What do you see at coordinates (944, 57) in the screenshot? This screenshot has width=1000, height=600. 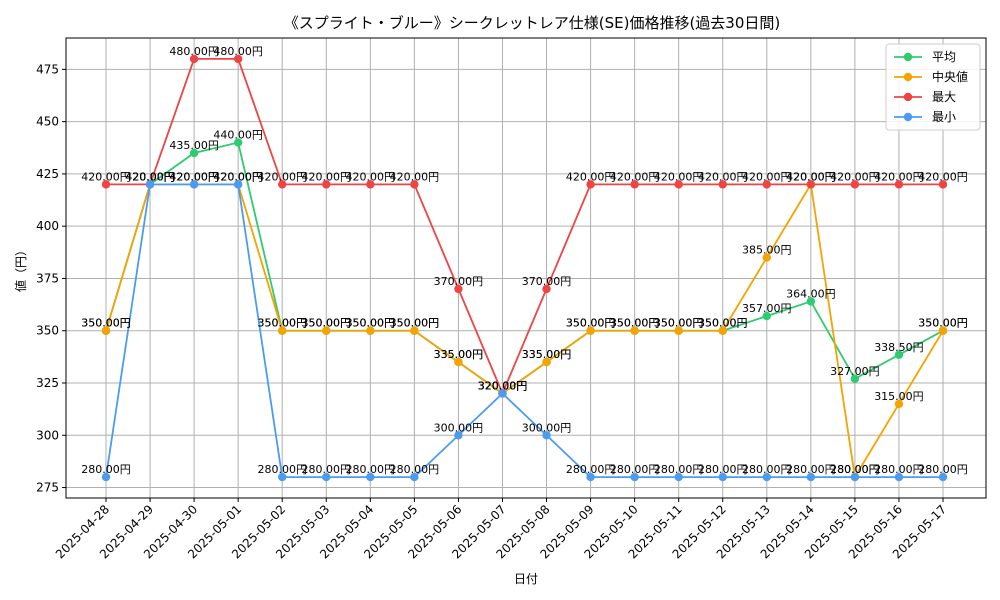 I see `legend-label: 平均` at bounding box center [944, 57].